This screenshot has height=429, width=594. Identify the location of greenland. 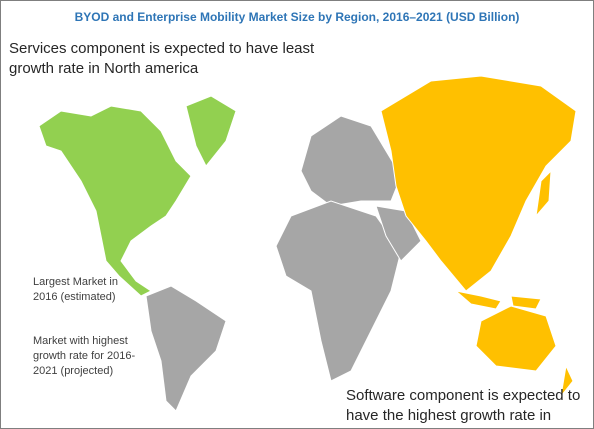
(211, 131).